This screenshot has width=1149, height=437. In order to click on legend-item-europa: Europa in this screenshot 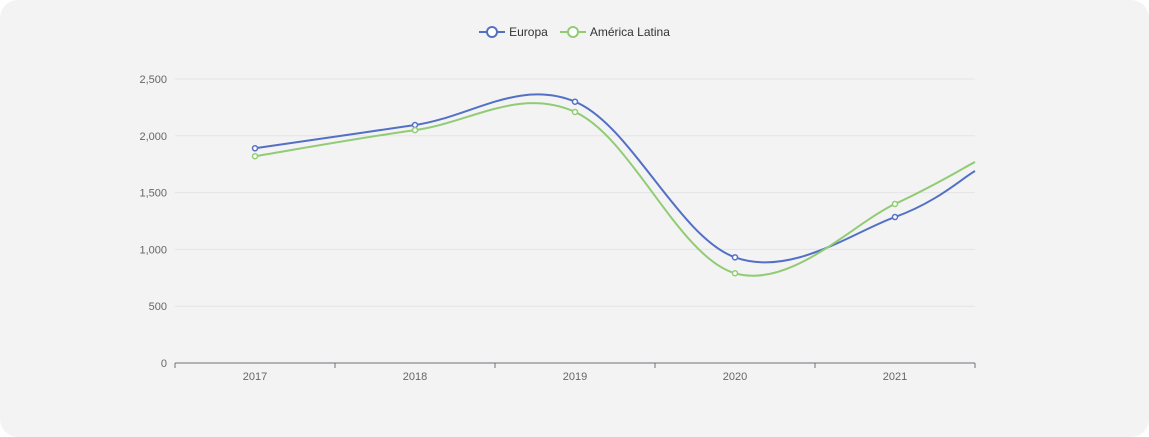, I will do `click(513, 32)`.